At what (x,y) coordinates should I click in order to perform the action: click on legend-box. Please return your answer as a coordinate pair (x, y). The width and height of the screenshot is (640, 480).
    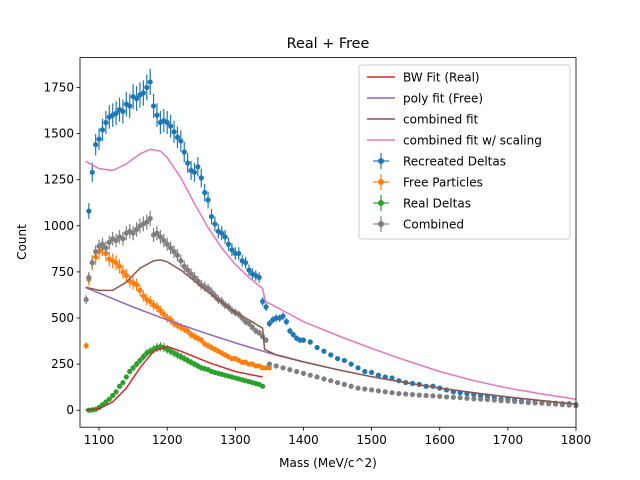
    Looking at the image, I should click on (464, 152).